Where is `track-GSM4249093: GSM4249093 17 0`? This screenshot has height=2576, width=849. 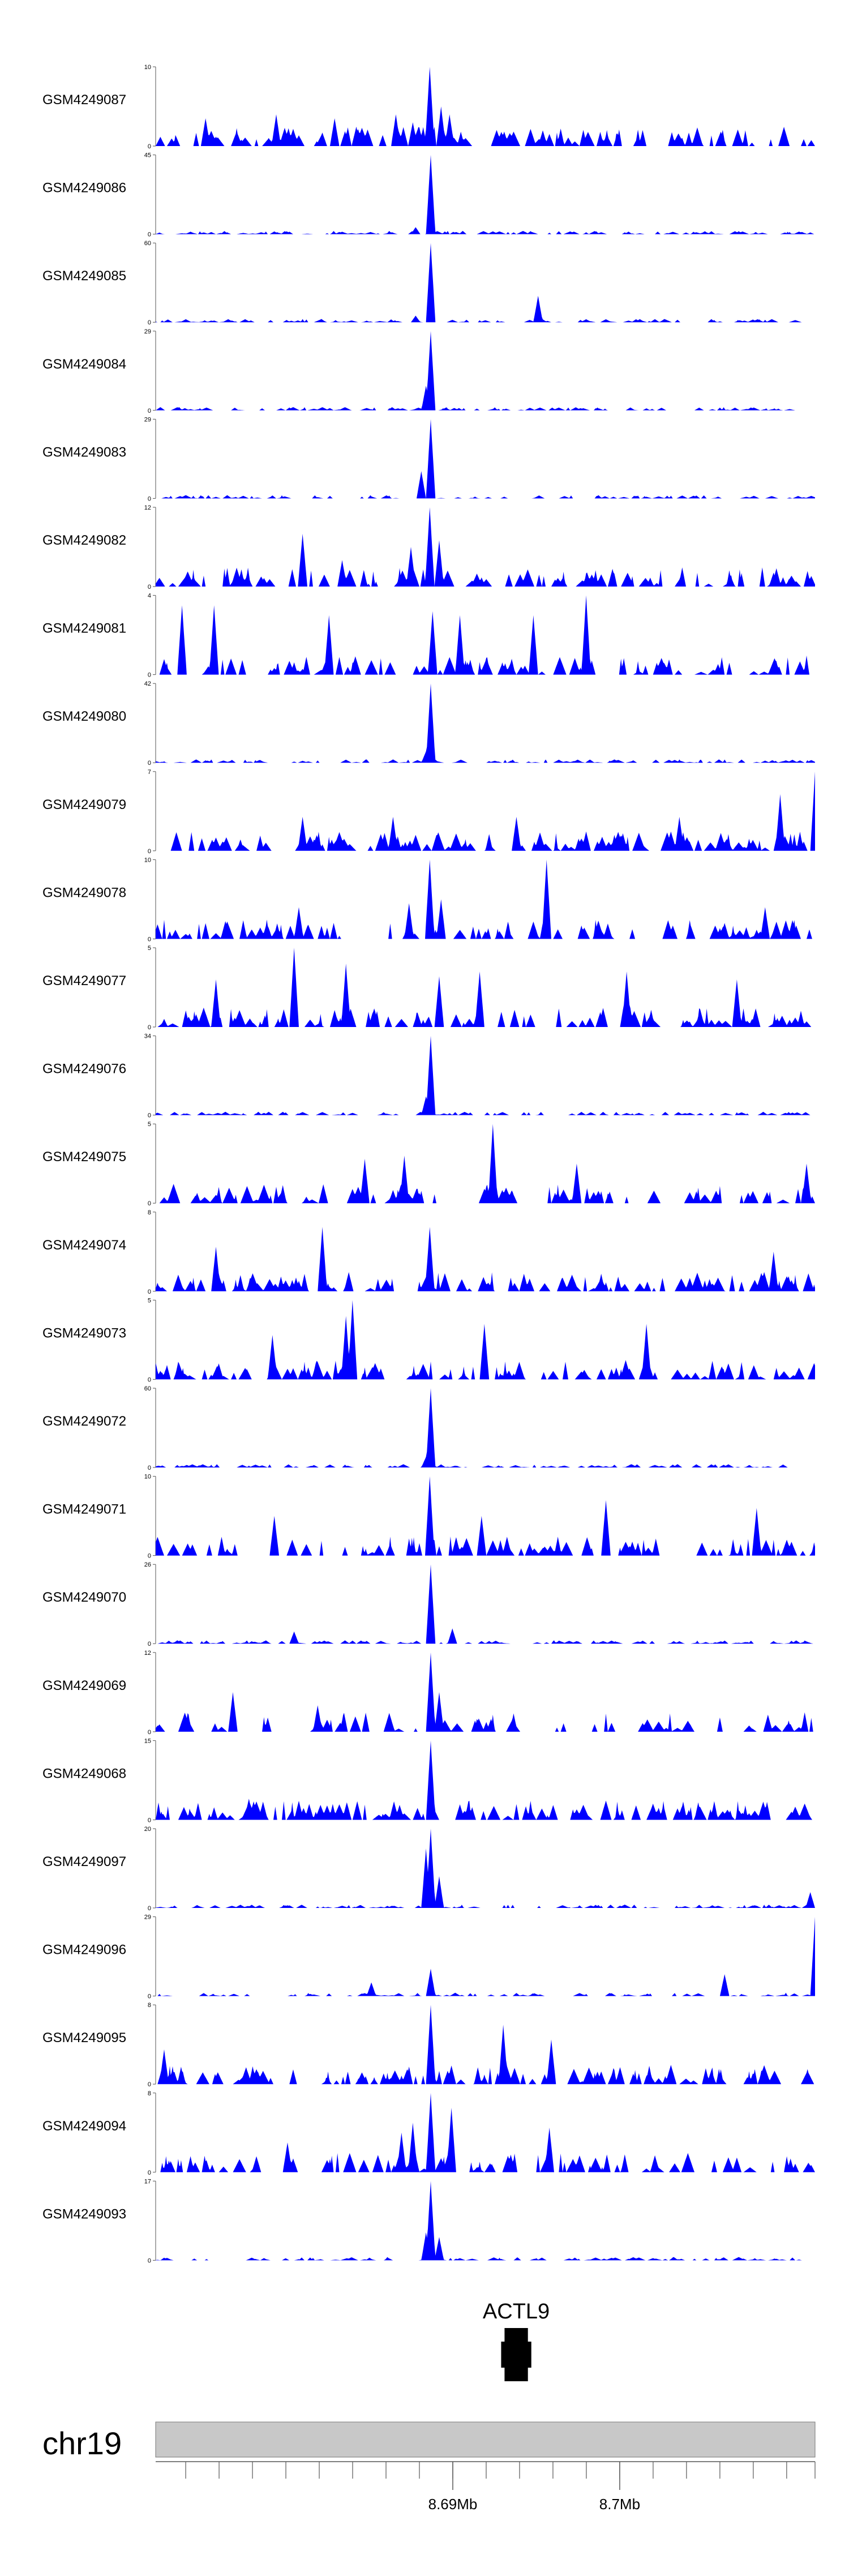
track-GSM4249093: GSM4249093 17 0 is located at coordinates (428, 2221).